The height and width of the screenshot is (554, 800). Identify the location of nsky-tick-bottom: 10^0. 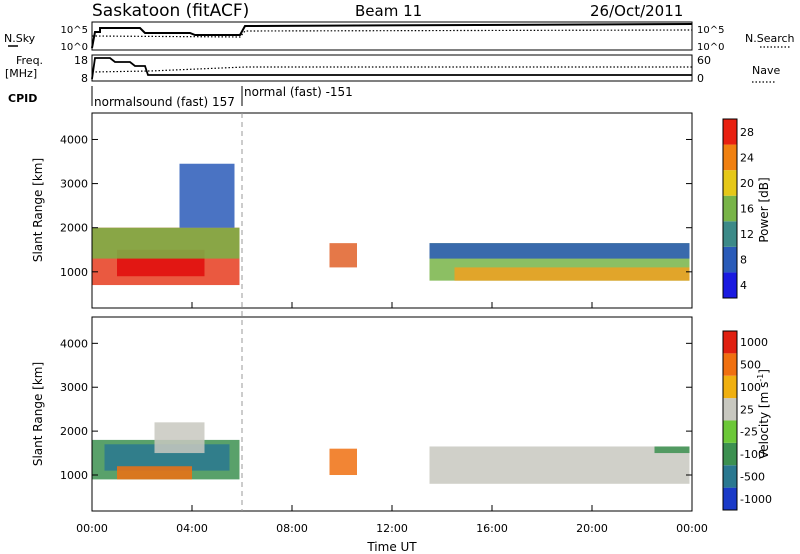
(74, 47).